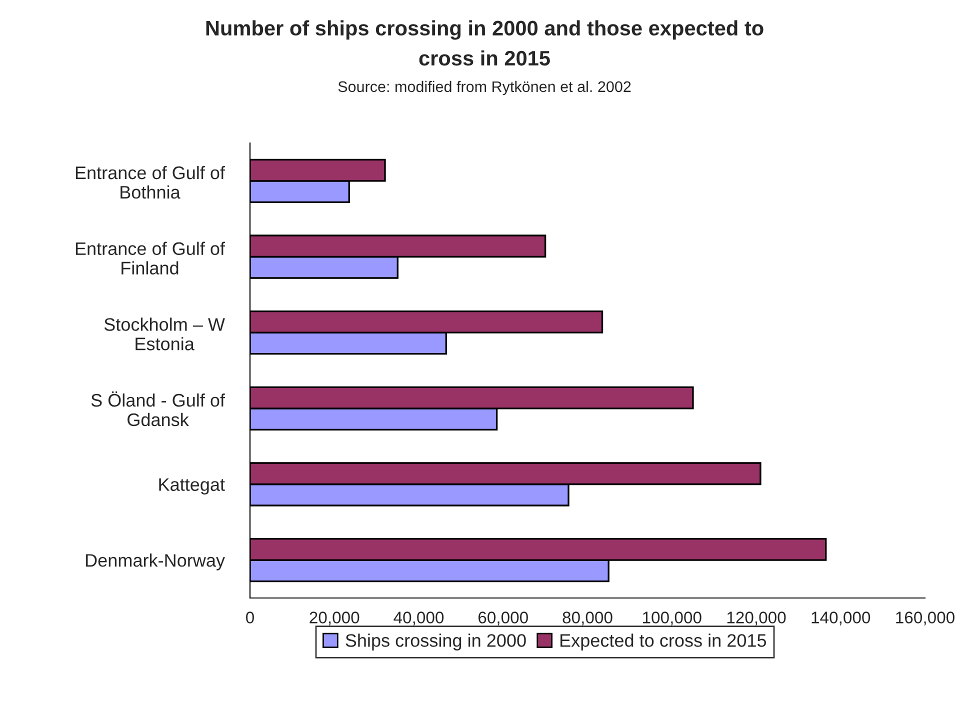 The width and height of the screenshot is (969, 704). What do you see at coordinates (419, 619) in the screenshot?
I see `x-tick-label: 40,000` at bounding box center [419, 619].